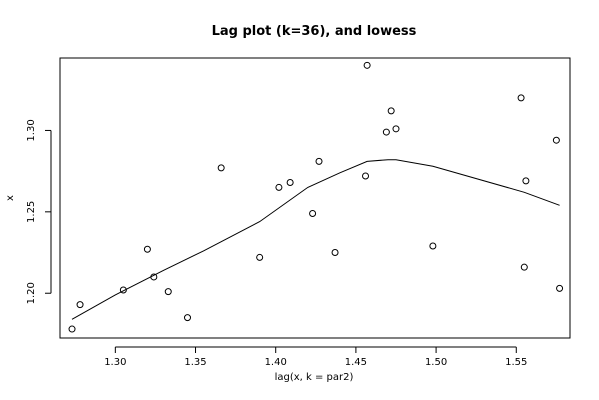 The image size is (599, 400). What do you see at coordinates (10, 198) in the screenshot?
I see `y-axis-label: x` at bounding box center [10, 198].